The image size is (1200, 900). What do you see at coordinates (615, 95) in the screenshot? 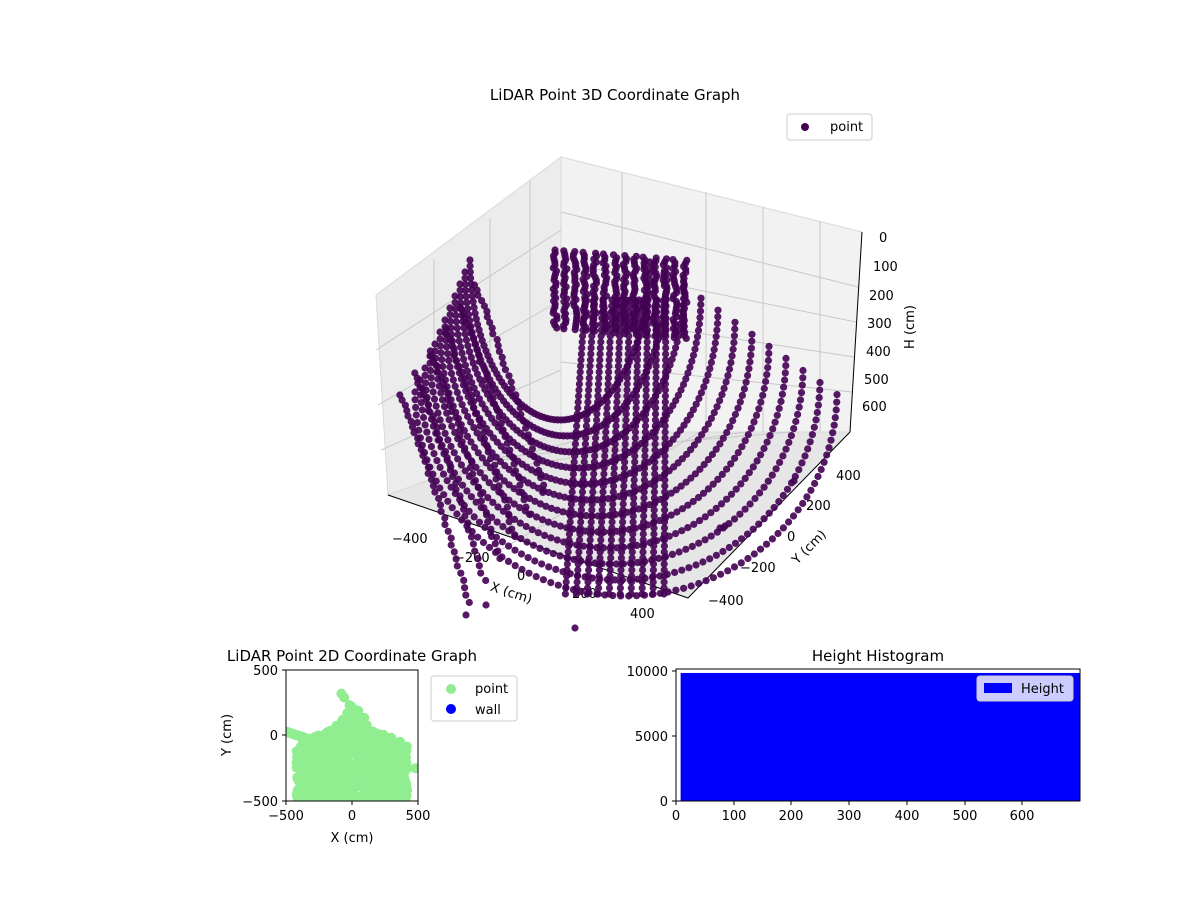
I see `chart-3d-title: LiDAR Point 3D Coordinate Graph` at bounding box center [615, 95].